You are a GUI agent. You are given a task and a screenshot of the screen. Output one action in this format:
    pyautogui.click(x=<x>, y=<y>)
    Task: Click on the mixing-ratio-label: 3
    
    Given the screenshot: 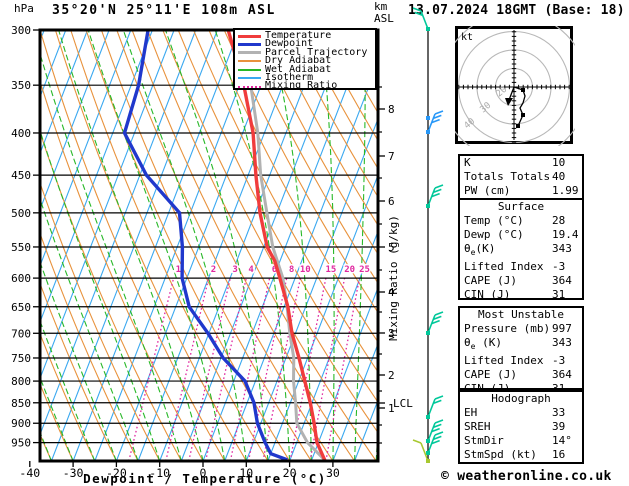 What is the action you would take?
    pyautogui.click(x=234, y=270)
    